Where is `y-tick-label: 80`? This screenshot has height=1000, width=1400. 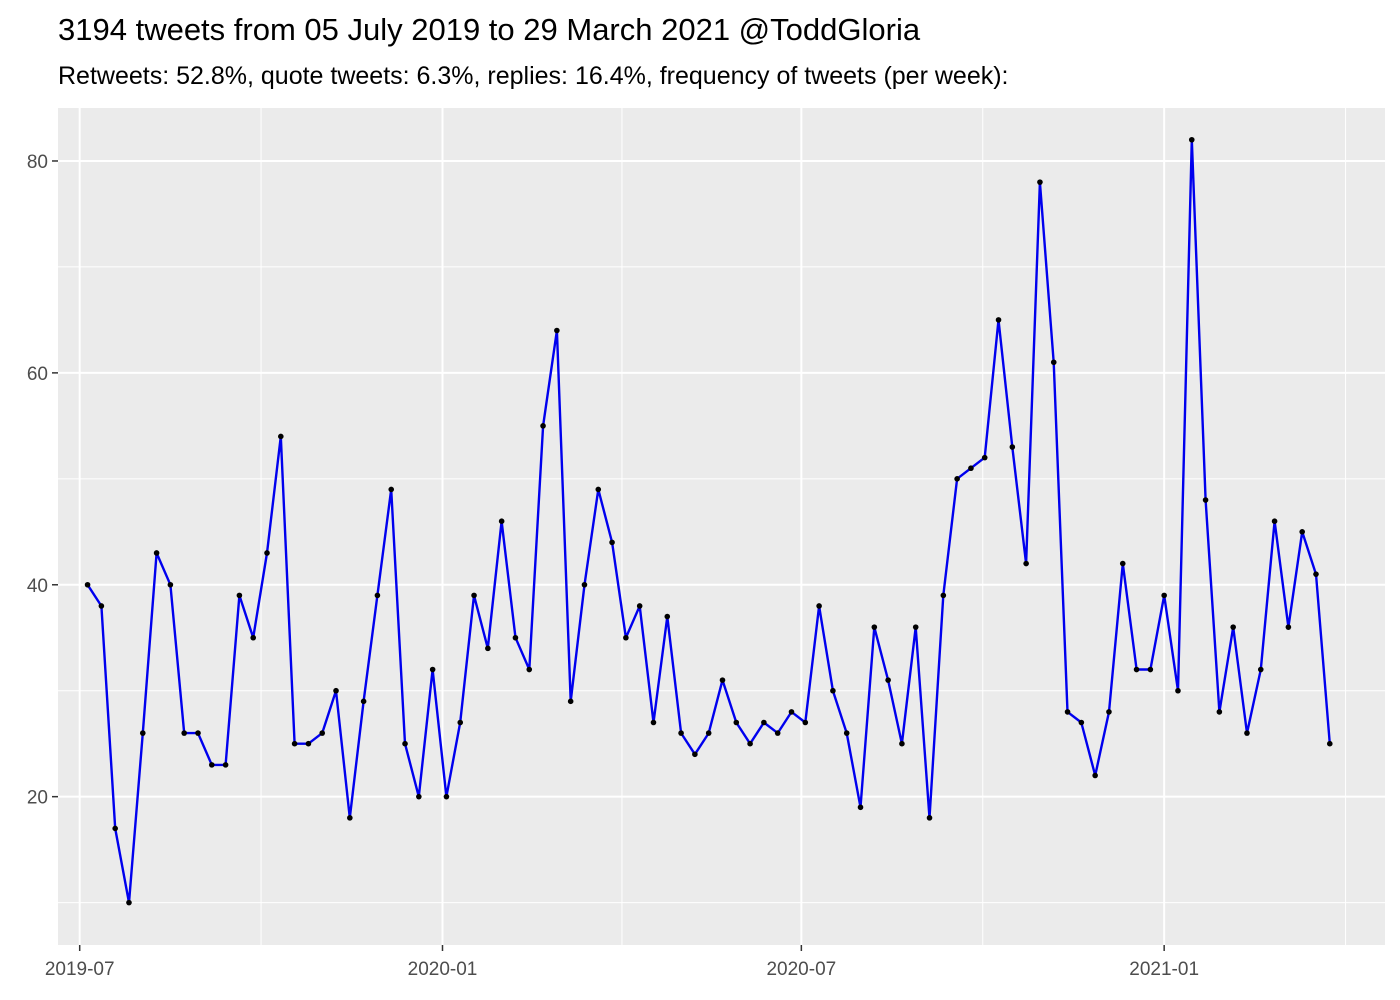 y-tick-label: 80 is located at coordinates (37, 162).